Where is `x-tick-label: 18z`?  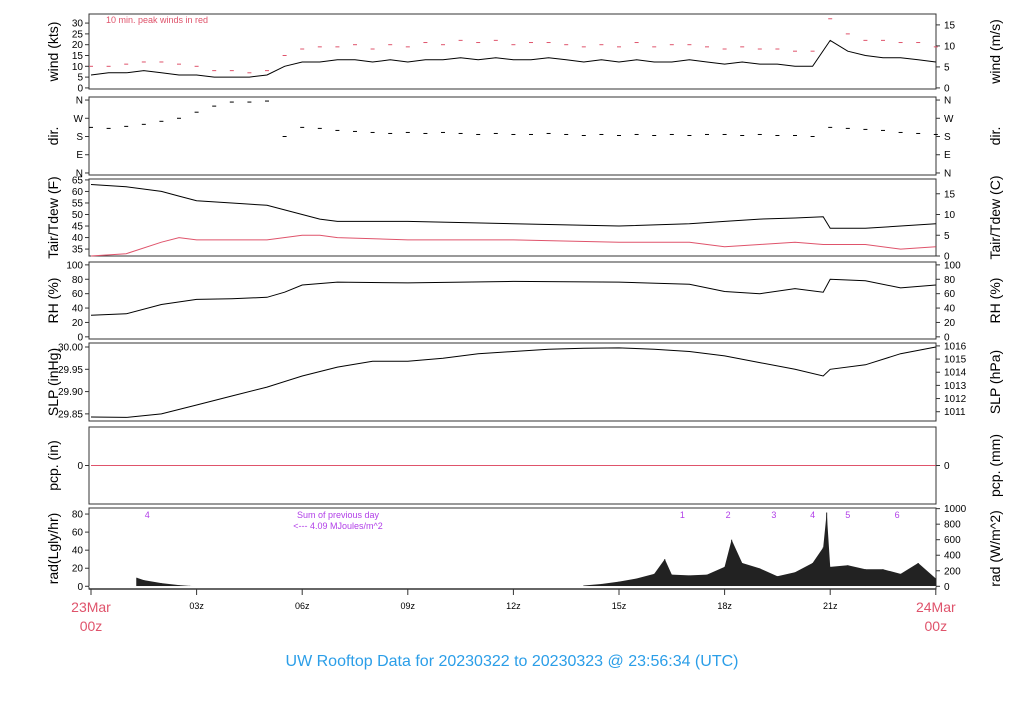
x-tick-label: 18z is located at coordinates (724, 606).